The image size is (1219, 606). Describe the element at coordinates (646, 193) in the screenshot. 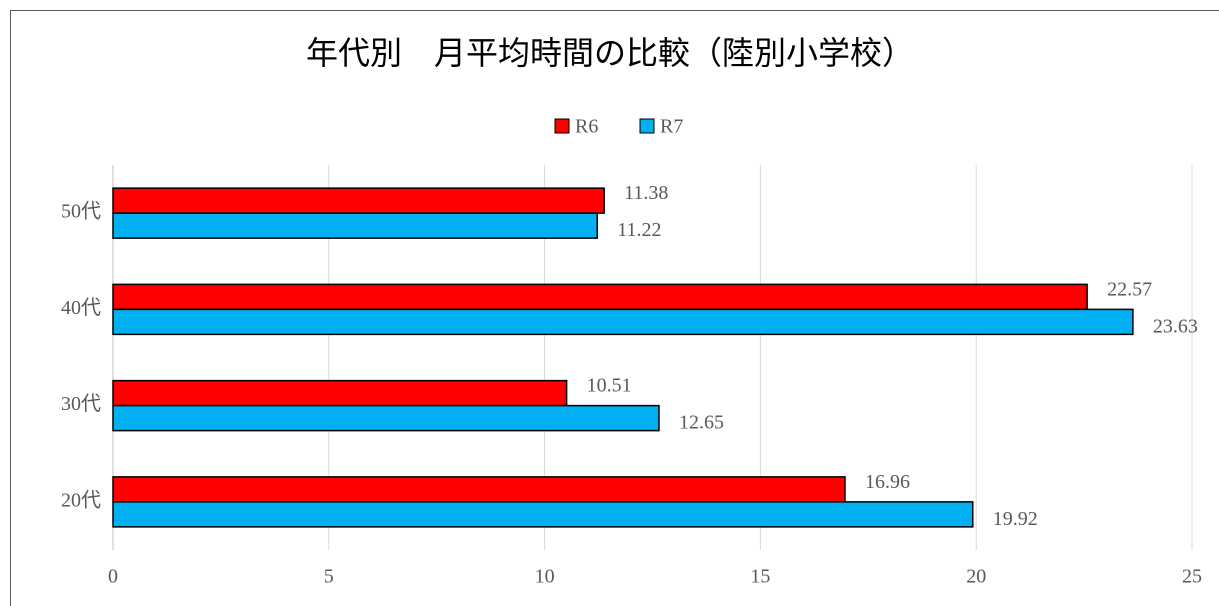

I see `data-label: 11.38` at that location.